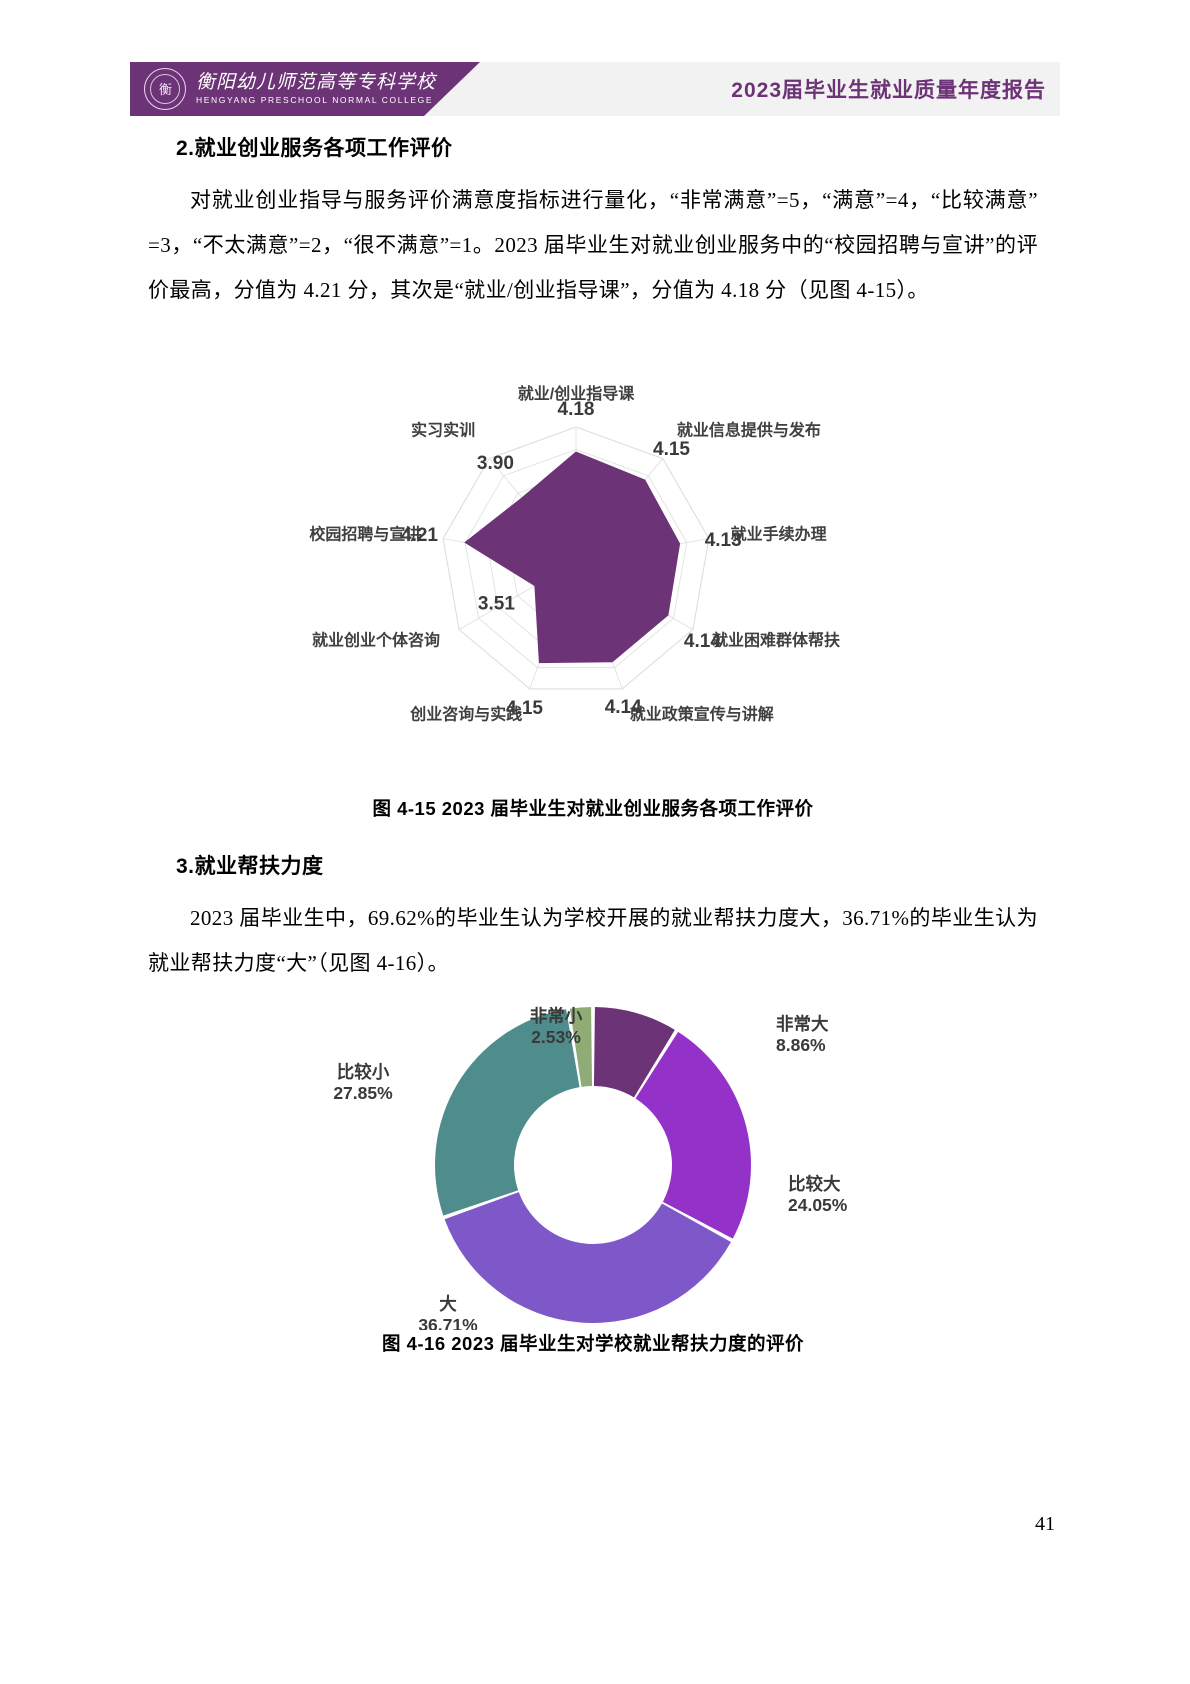 This screenshot has width=1190, height=1684. Describe the element at coordinates (818, 1205) in the screenshot. I see `donut-label-percent: 24.05%` at that location.